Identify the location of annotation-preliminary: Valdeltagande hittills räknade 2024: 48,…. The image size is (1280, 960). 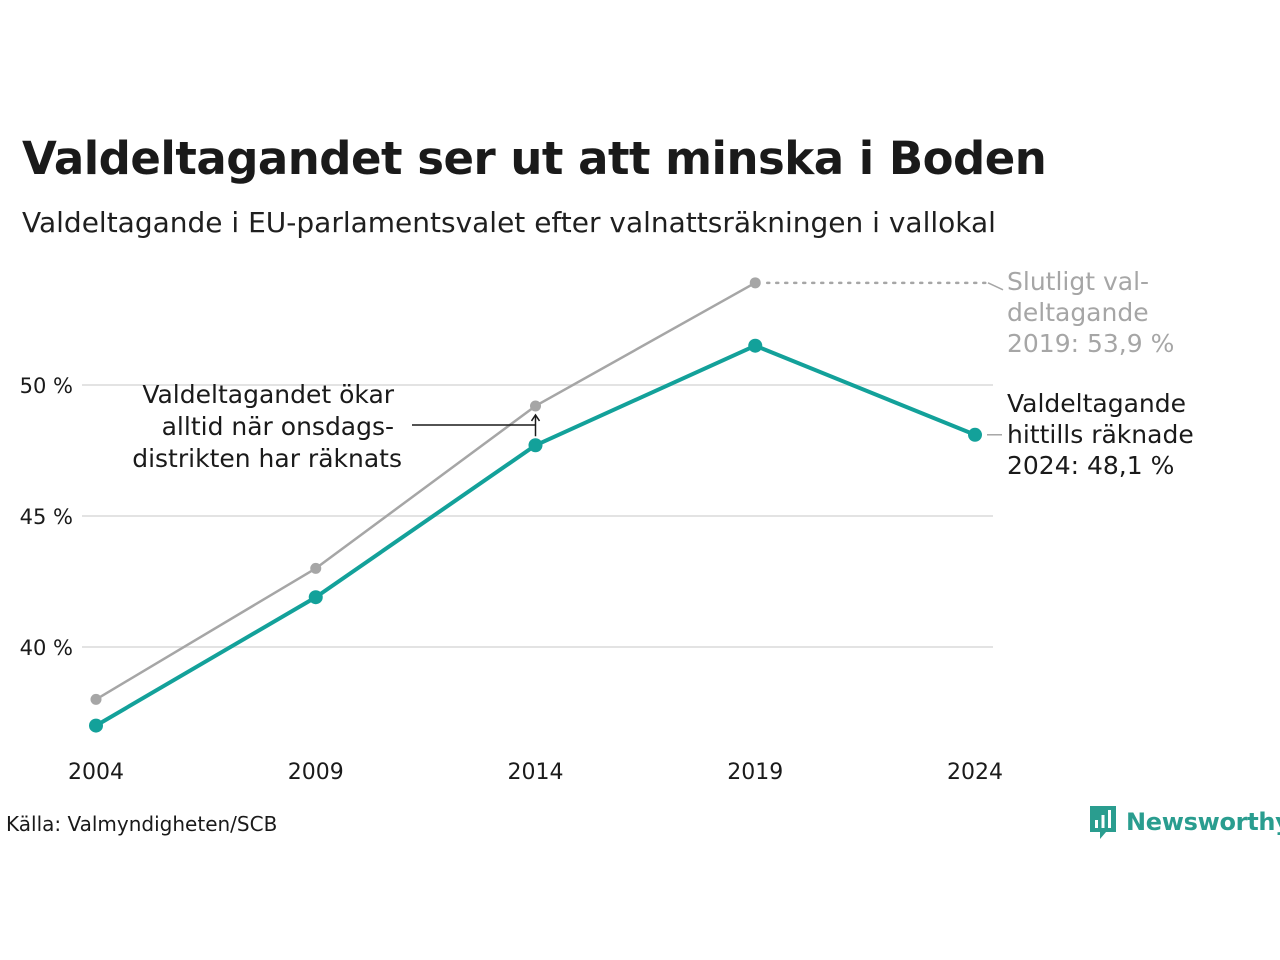
(1104, 434).